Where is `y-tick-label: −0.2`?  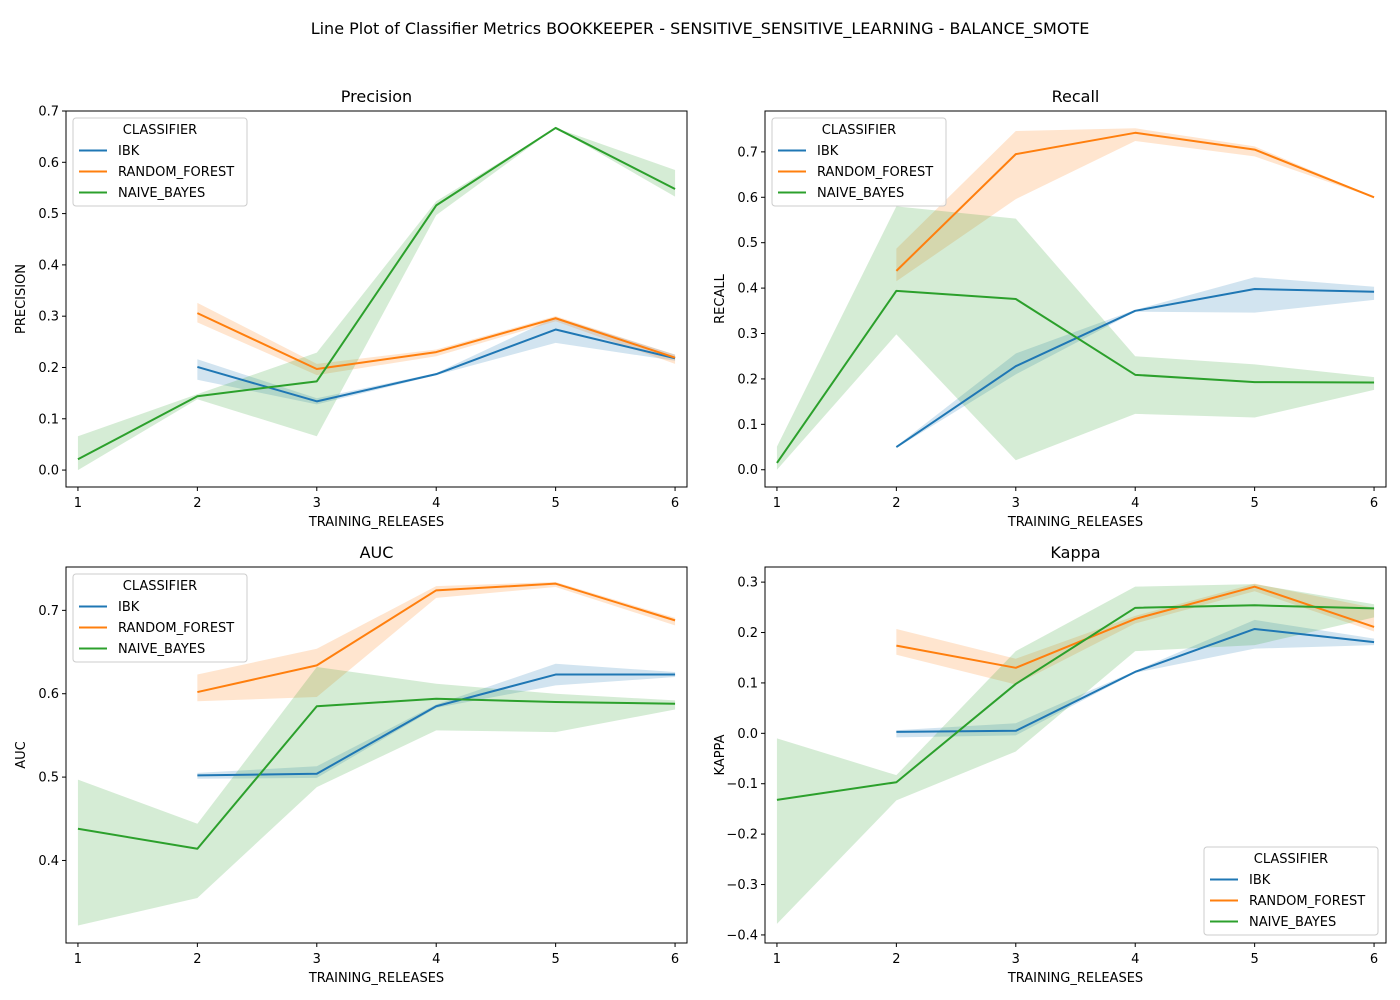
y-tick-label: −0.2 is located at coordinates (742, 835).